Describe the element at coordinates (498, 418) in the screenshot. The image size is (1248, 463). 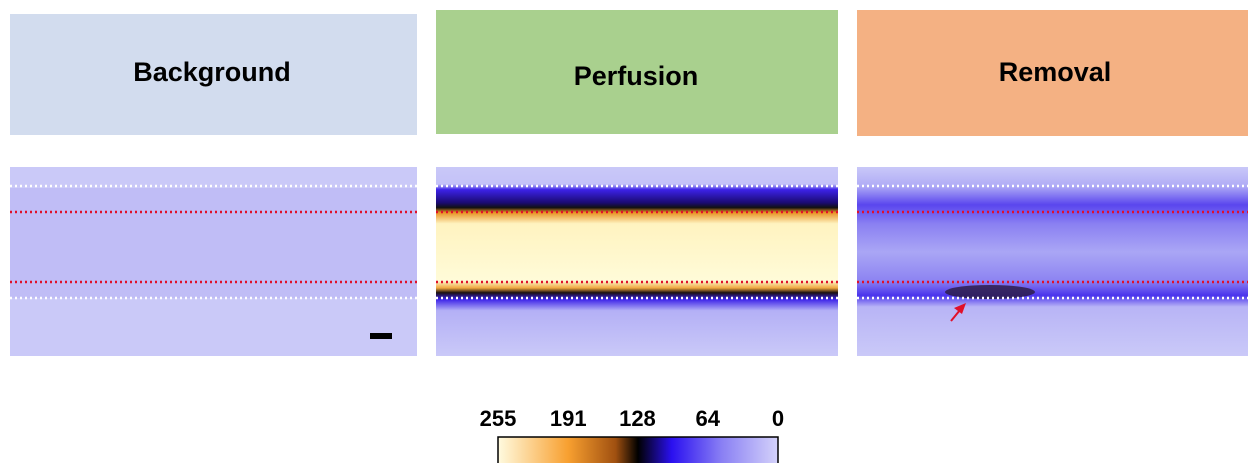
I see `colorbar-tick-label: 255` at that location.